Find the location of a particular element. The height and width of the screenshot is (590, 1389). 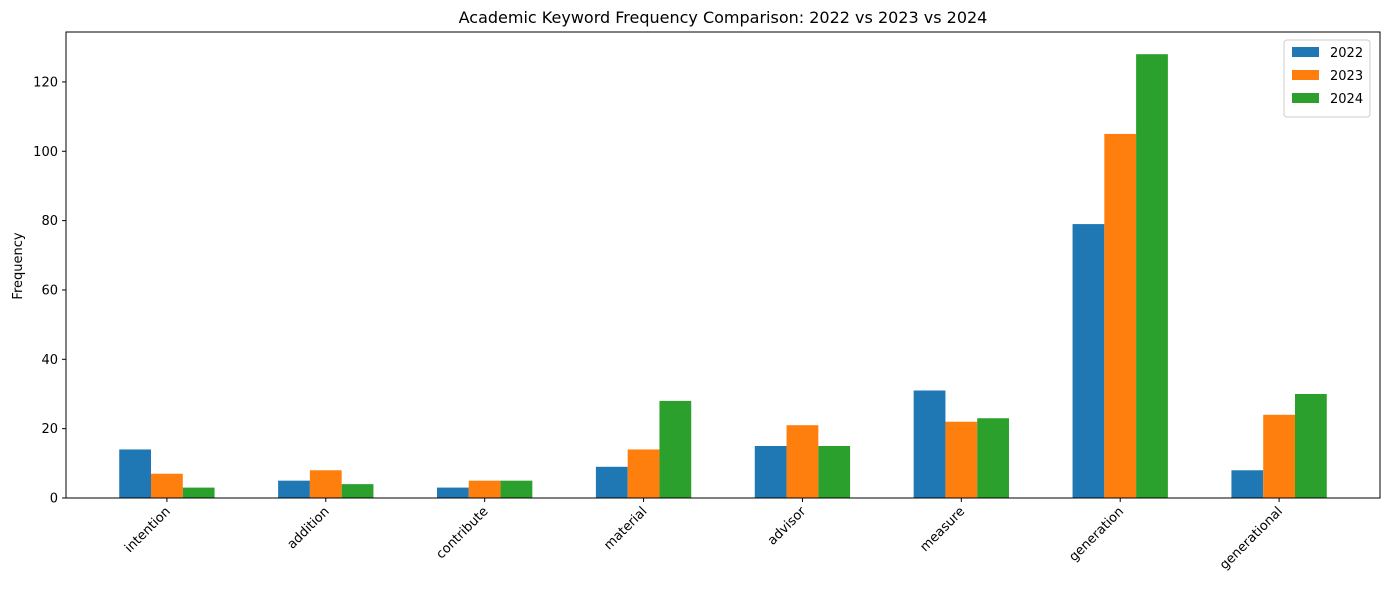

bar-2024-generation is located at coordinates (1152, 276).